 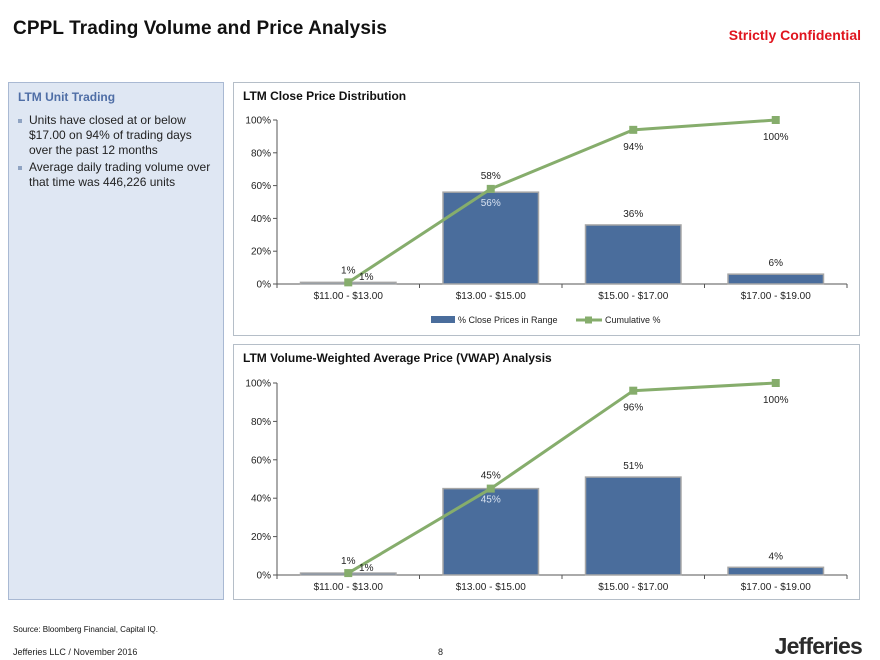 What do you see at coordinates (491, 476) in the screenshot?
I see `line-data-label: 45%` at bounding box center [491, 476].